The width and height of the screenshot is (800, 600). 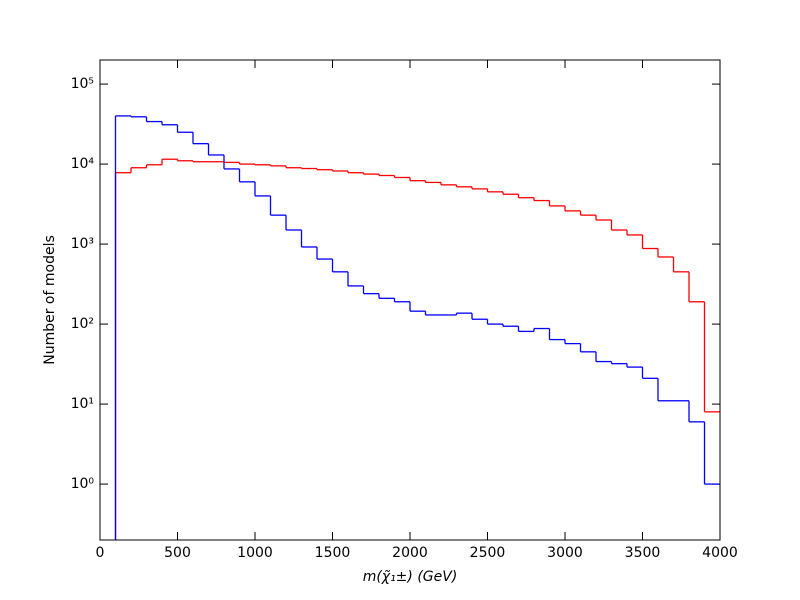 I want to click on y-axis-label: Number of models, so click(x=50, y=300).